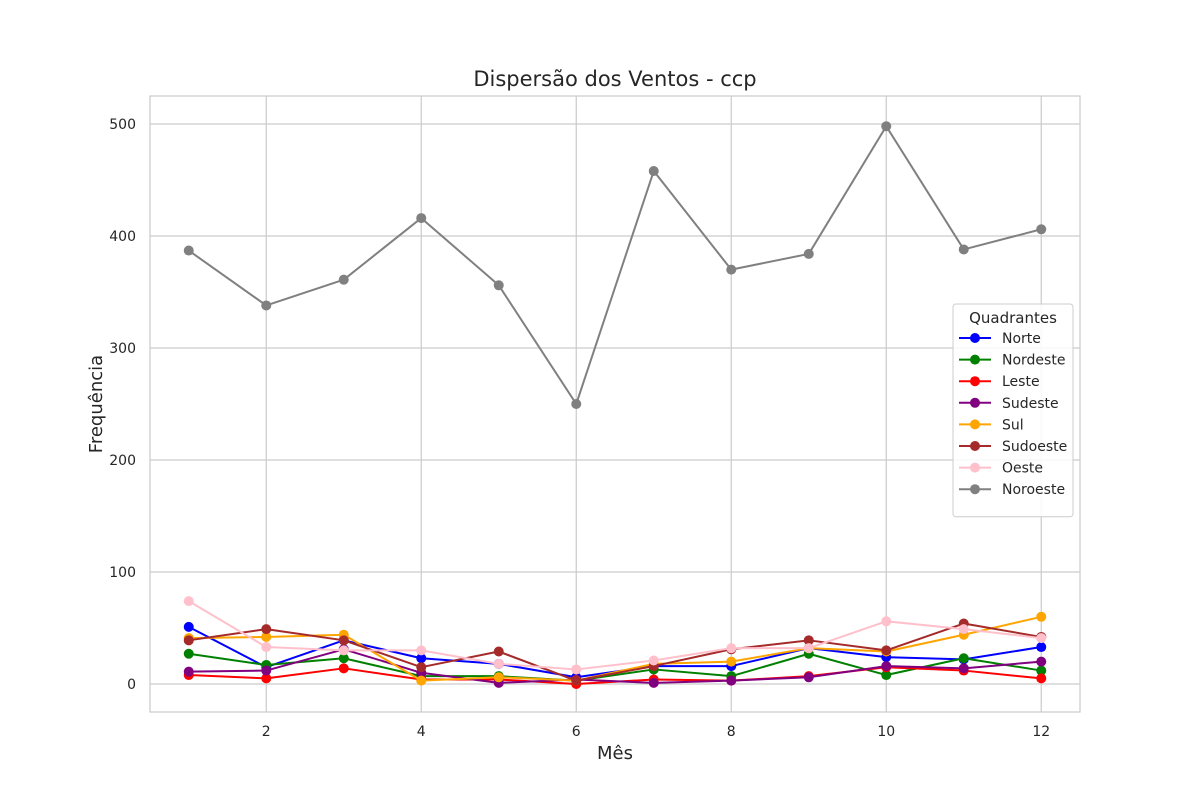  What do you see at coordinates (1041, 732) in the screenshot?
I see `x-tick-label: 12` at bounding box center [1041, 732].